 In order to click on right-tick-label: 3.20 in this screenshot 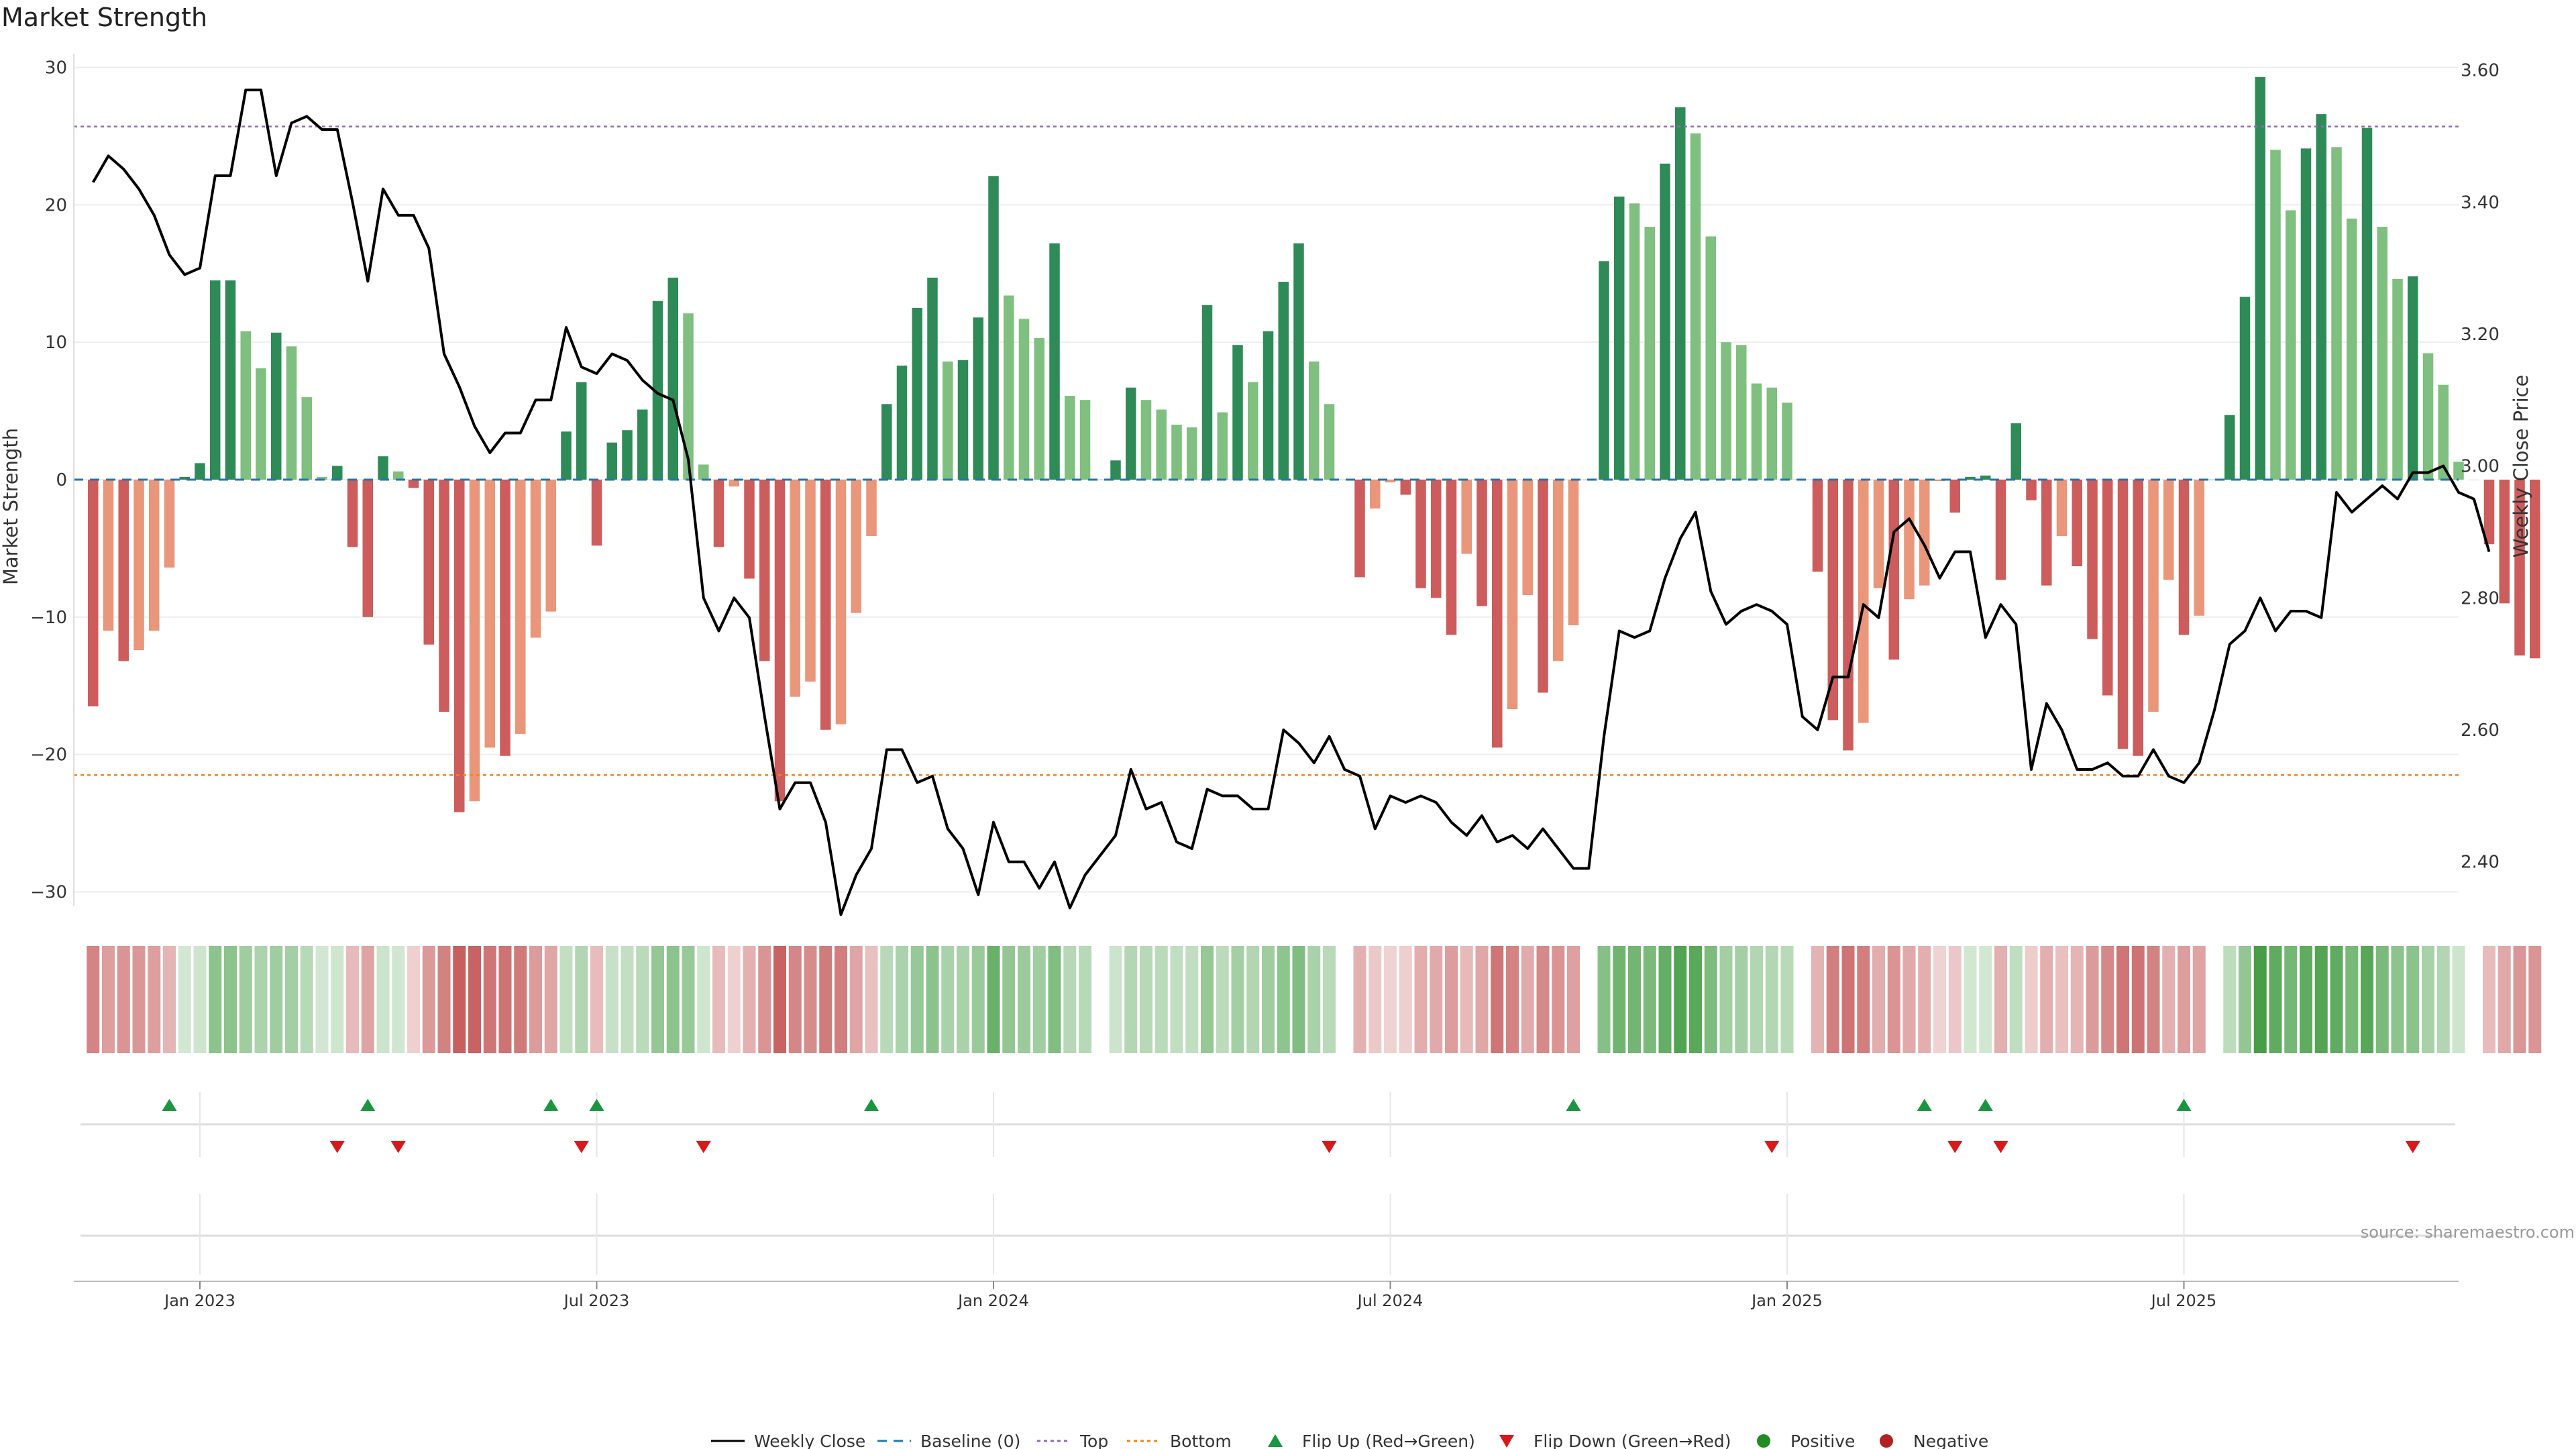, I will do `click(2480, 335)`.